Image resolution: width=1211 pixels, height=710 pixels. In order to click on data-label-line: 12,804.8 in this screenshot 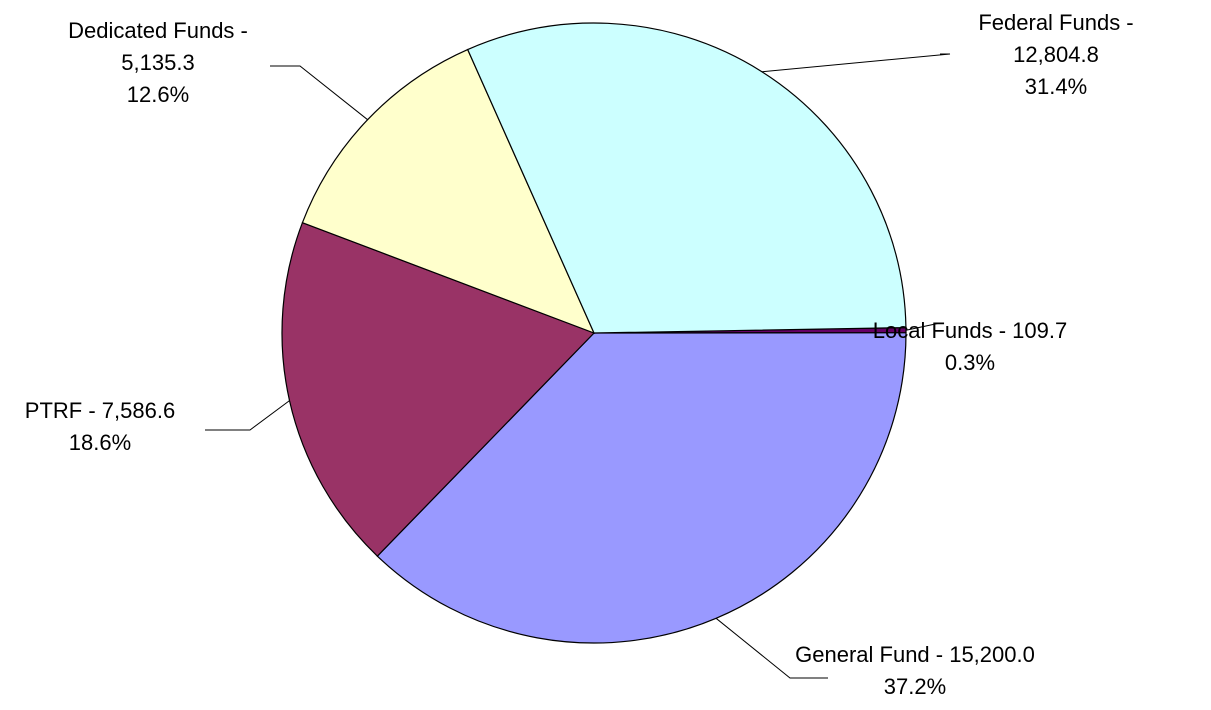, I will do `click(1056, 54)`.